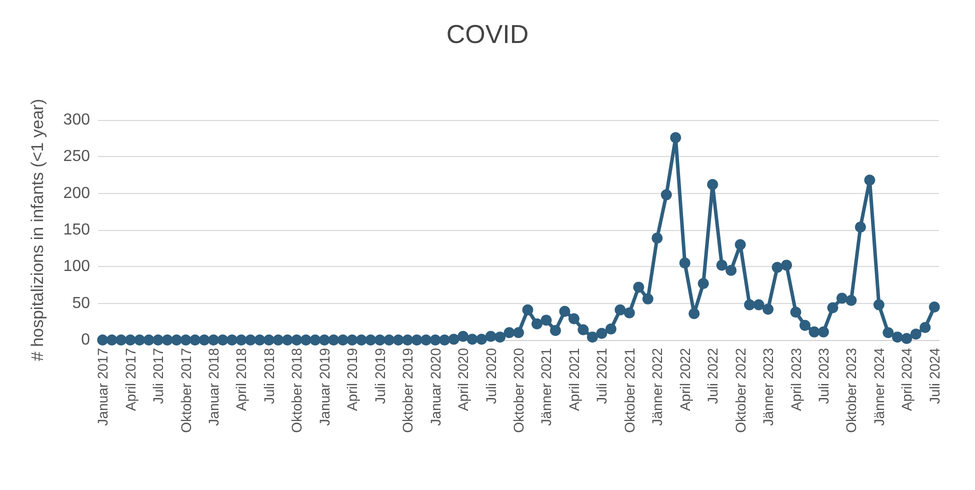 This screenshot has width=975, height=490. I want to click on x-tick-label: Jänner 2022, so click(657, 387).